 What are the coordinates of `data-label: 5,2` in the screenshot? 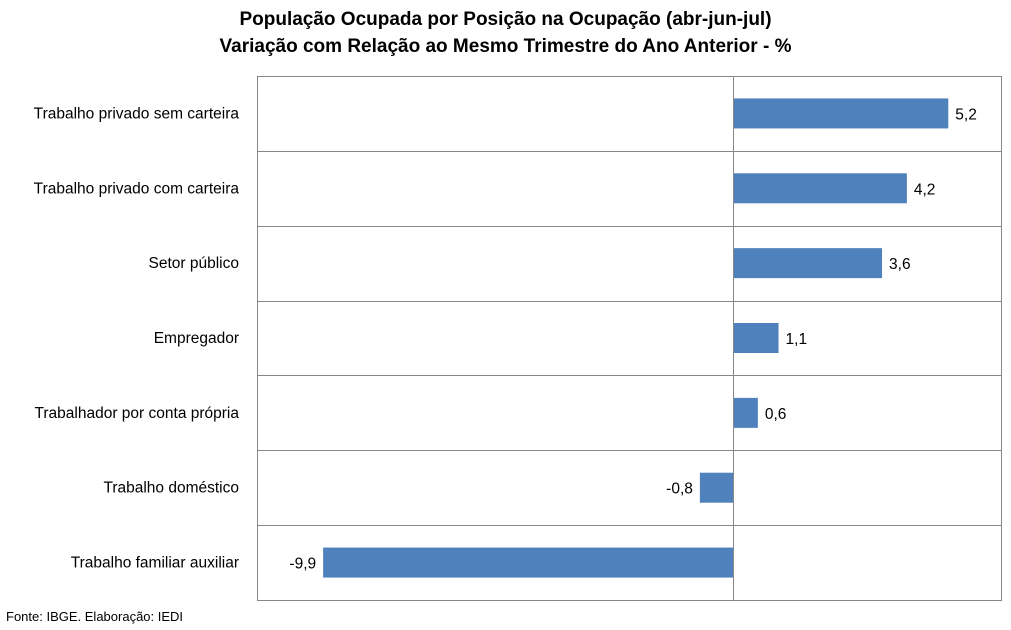 It's located at (966, 114).